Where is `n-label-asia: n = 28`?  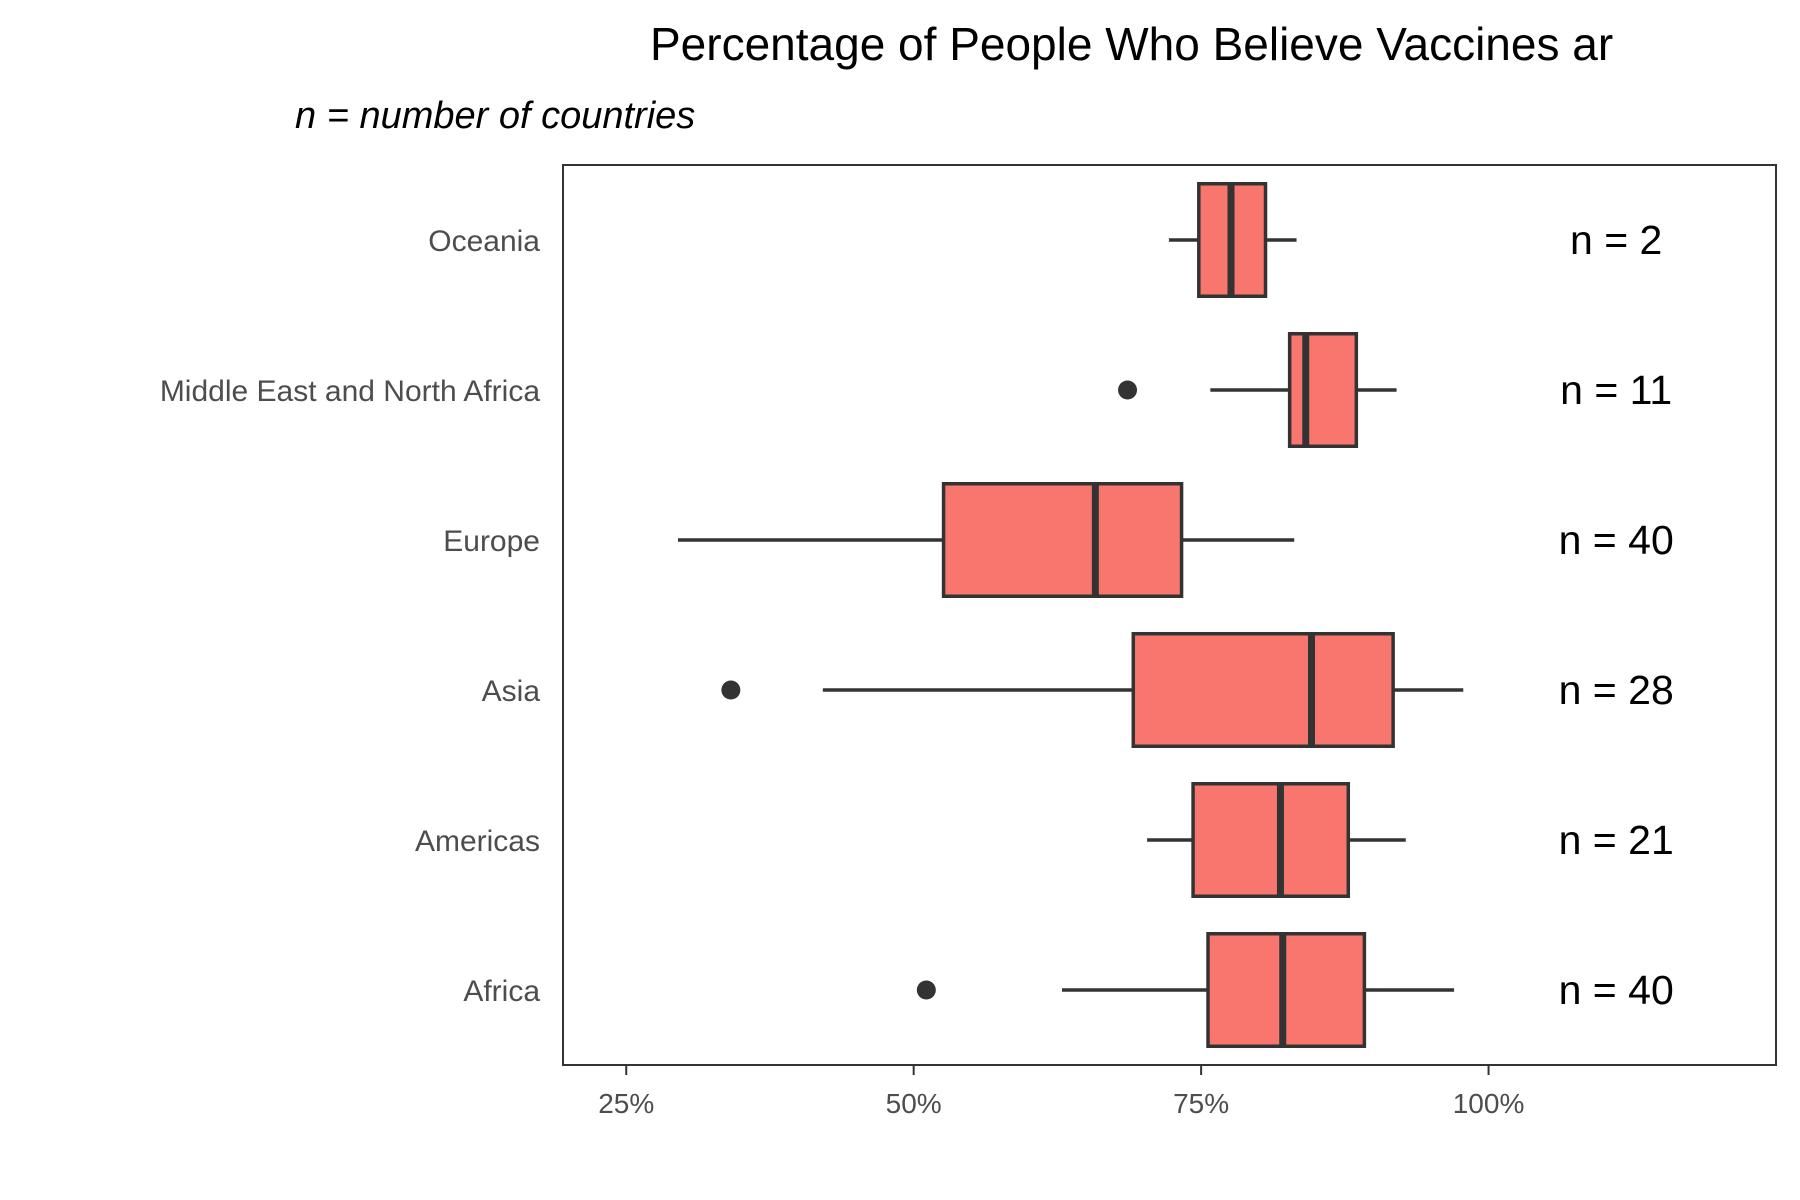
n-label-asia: n = 28 is located at coordinates (1616, 690).